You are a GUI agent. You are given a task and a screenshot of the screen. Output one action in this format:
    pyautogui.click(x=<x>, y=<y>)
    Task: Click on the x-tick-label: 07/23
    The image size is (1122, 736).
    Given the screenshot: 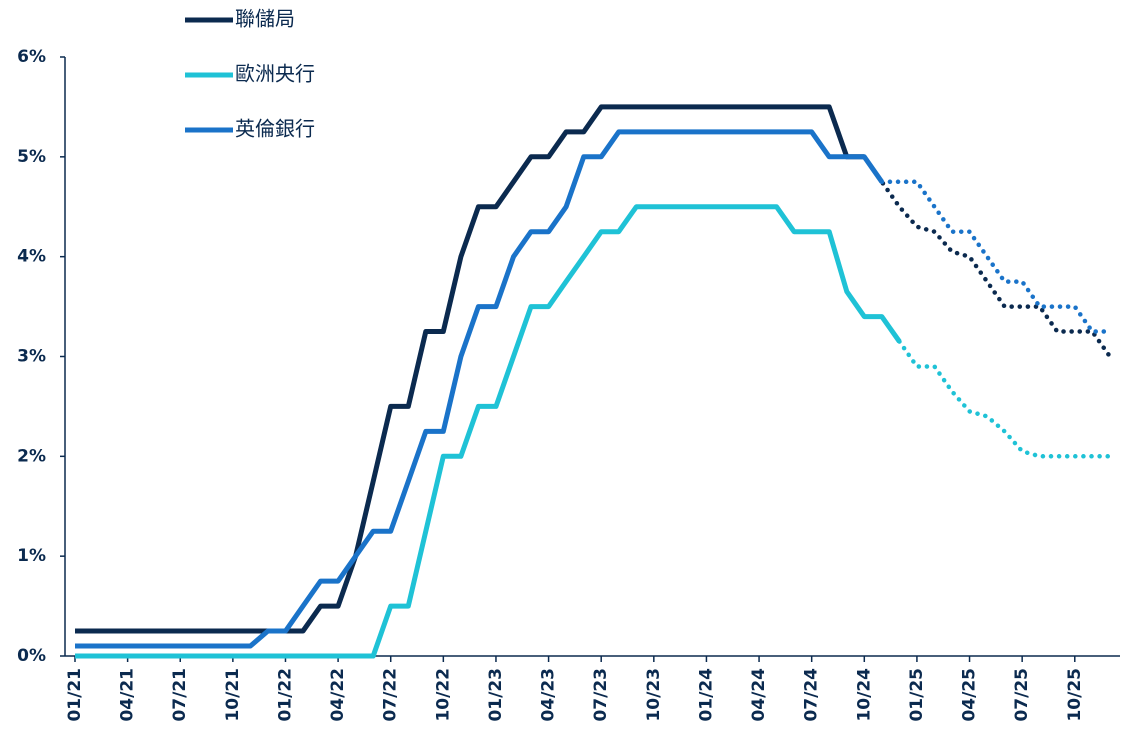 What is the action you would take?
    pyautogui.click(x=601, y=695)
    